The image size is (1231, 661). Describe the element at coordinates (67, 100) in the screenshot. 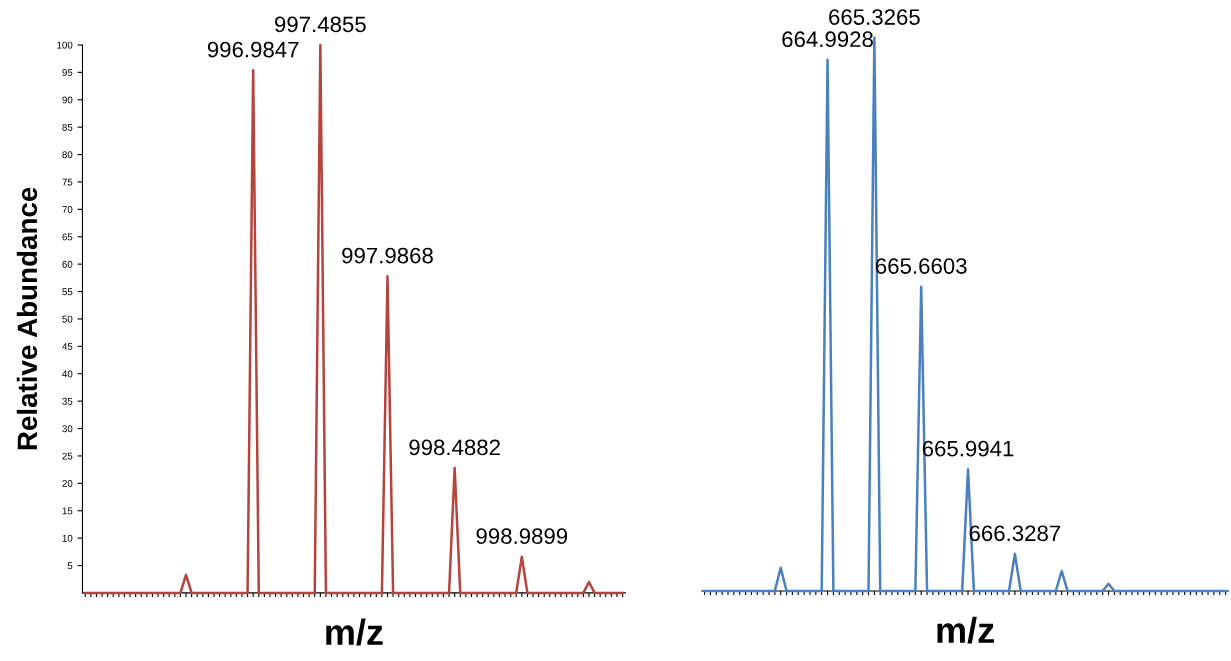

I see `y-tick-label: 90` at that location.